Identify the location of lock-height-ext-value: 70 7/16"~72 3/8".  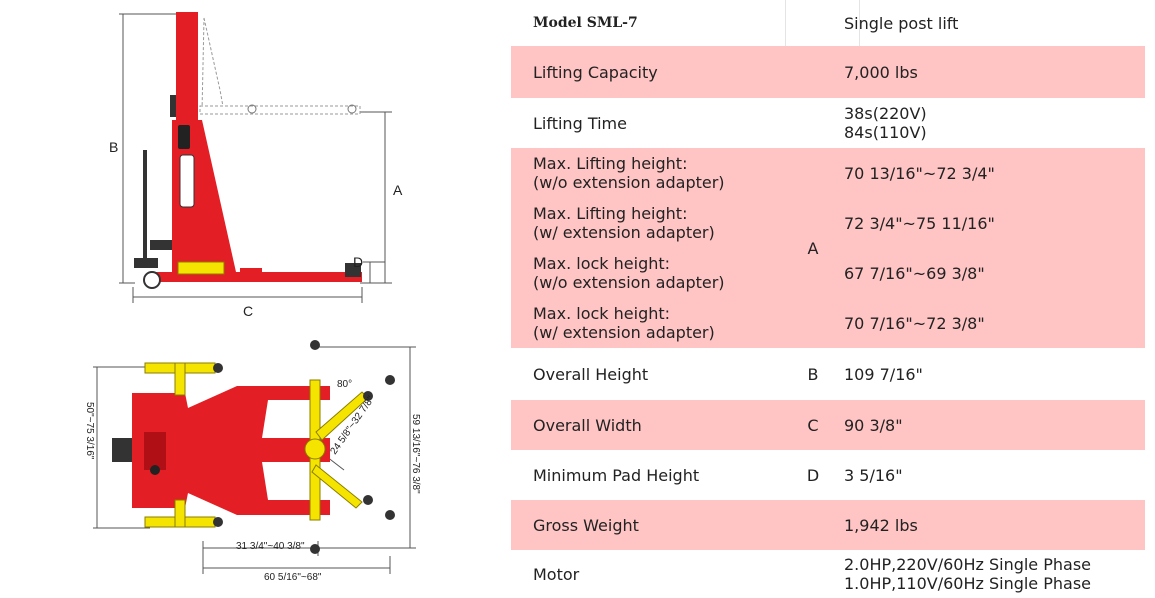
(993, 323).